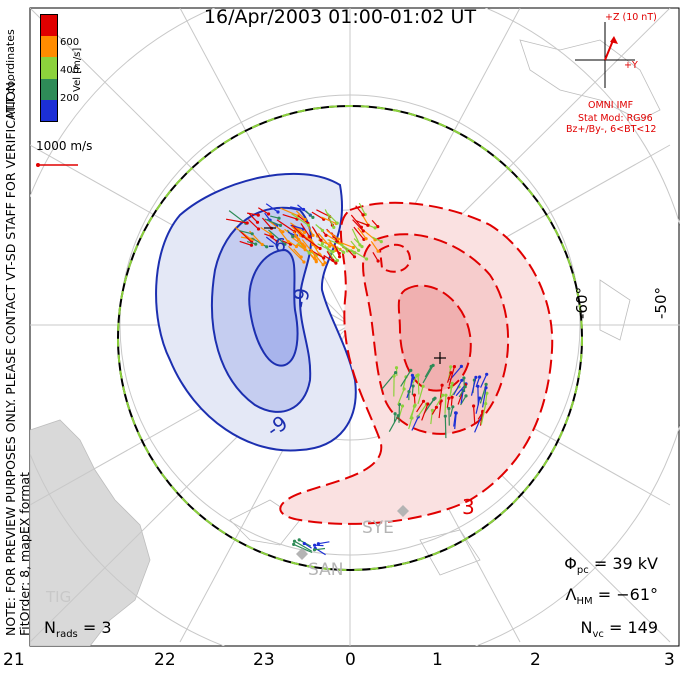  Describe the element at coordinates (631, 65) in the screenshot. I see `imf-y-label: +Y` at that location.